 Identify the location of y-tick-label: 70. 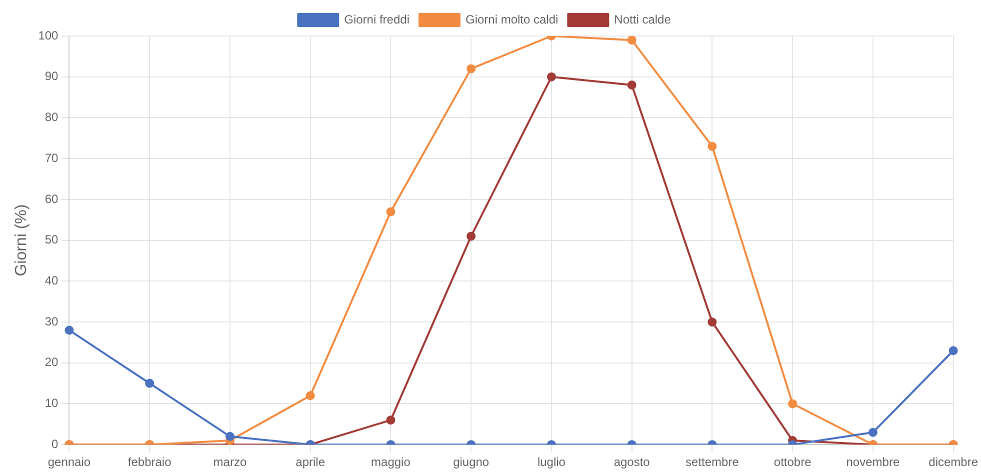
(51, 157).